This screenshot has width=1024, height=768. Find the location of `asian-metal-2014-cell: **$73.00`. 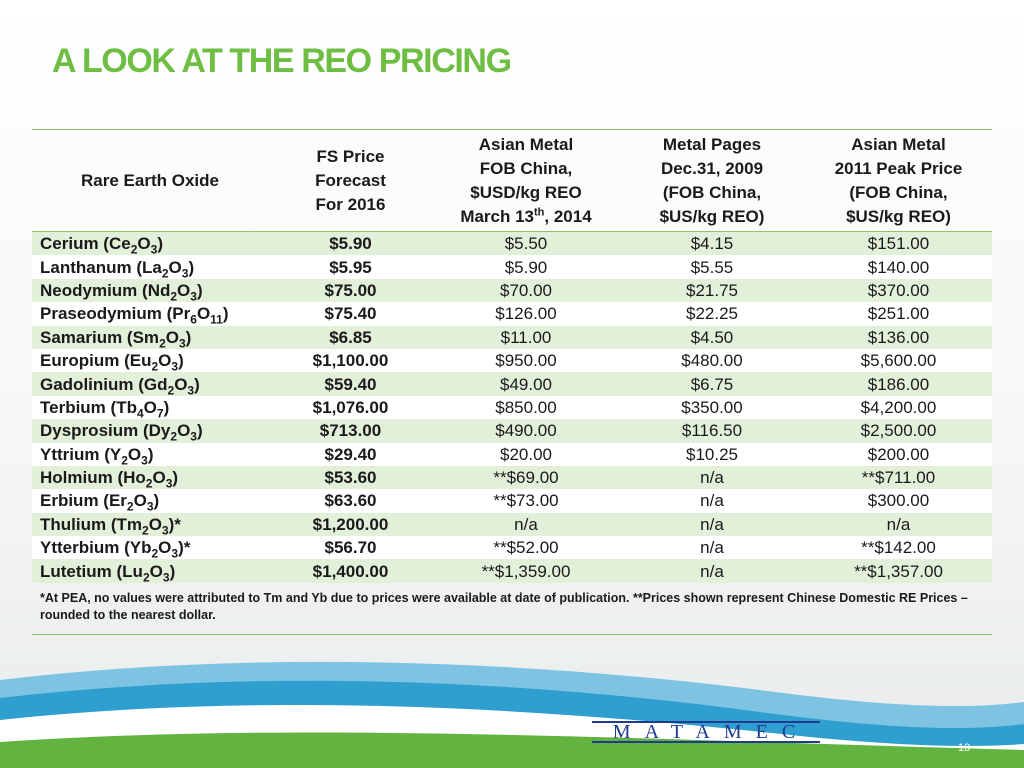

asian-metal-2014-cell: **$73.00 is located at coordinates (526, 501).